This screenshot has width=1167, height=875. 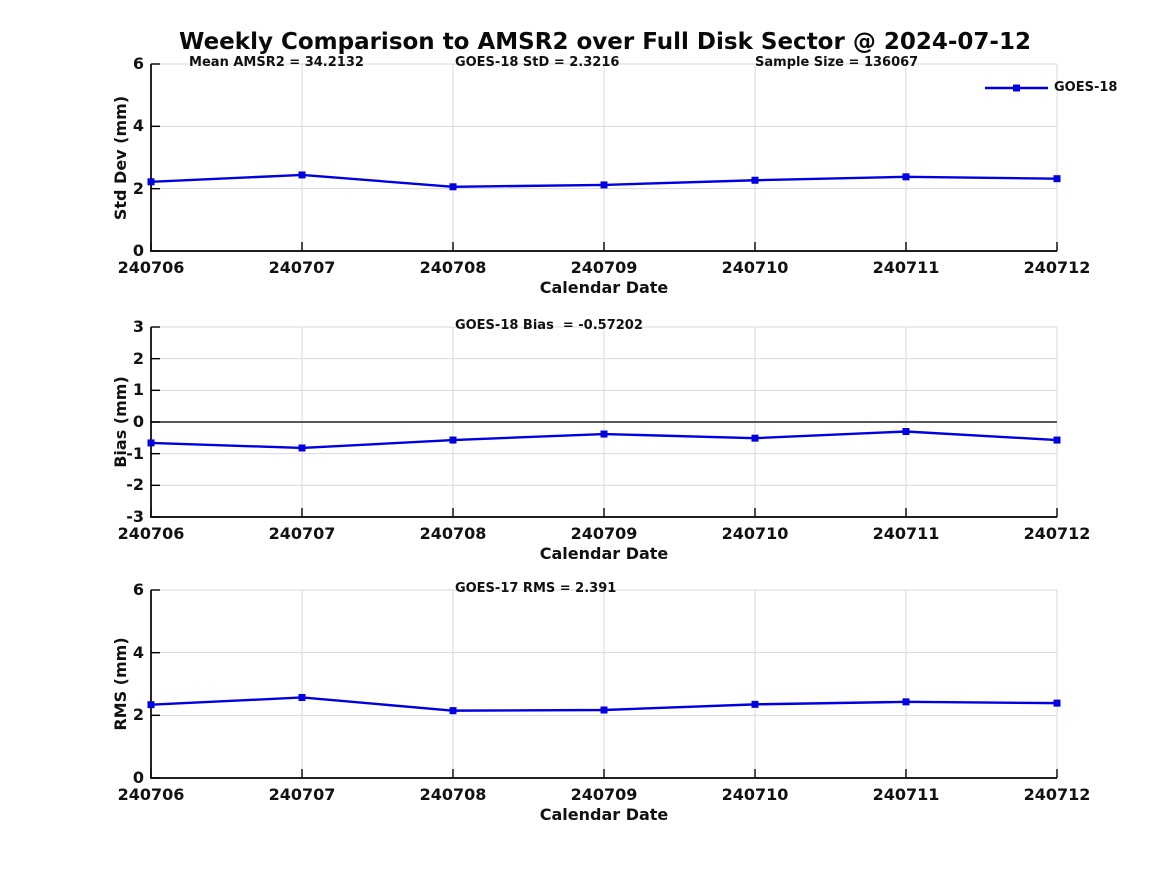 What do you see at coordinates (138, 326) in the screenshot?
I see `y-tick-label: 3` at bounding box center [138, 326].